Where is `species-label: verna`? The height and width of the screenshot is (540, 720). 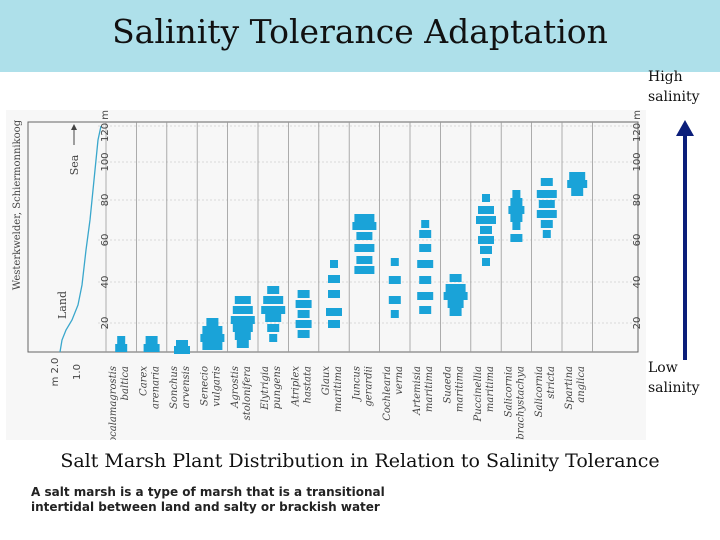
species-label: verna is located at coordinates (399, 380).